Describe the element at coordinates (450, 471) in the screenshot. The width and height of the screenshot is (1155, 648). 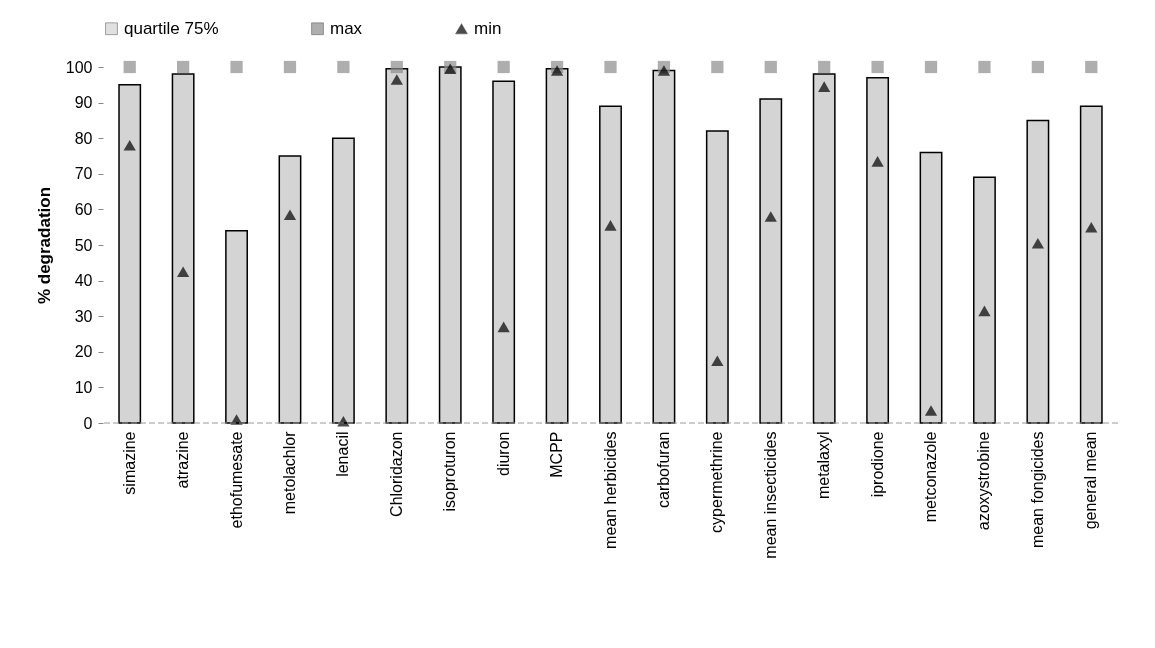
I see `x-tick-label: isoproturon` at that location.